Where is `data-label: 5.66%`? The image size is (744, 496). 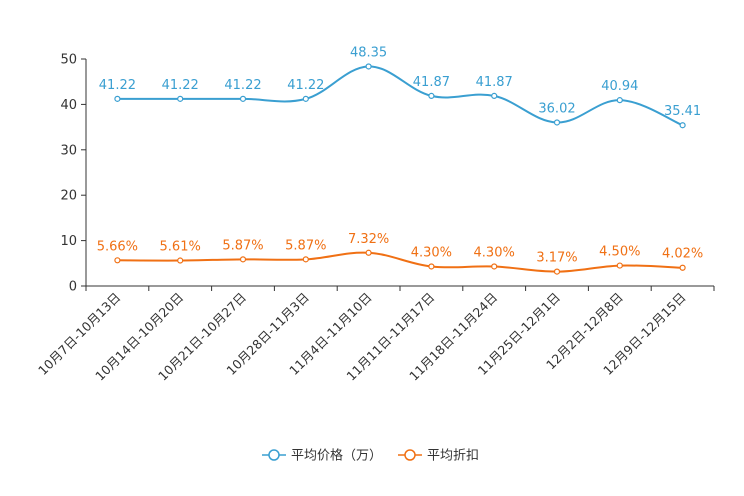
data-label: 5.66% is located at coordinates (117, 246).